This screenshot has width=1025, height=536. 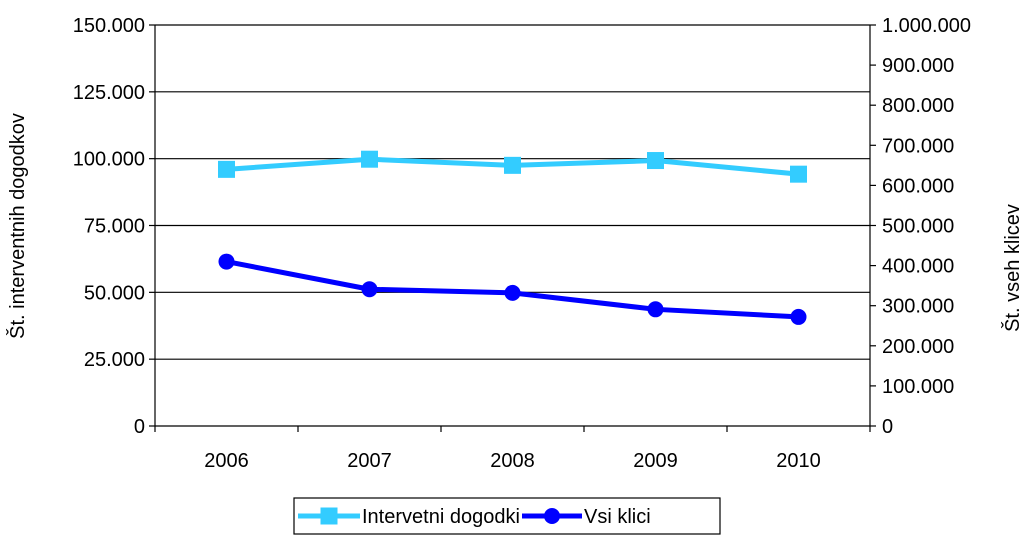 I want to click on left-axis-label: Št. interventnih dogodkov, so click(x=17, y=226).